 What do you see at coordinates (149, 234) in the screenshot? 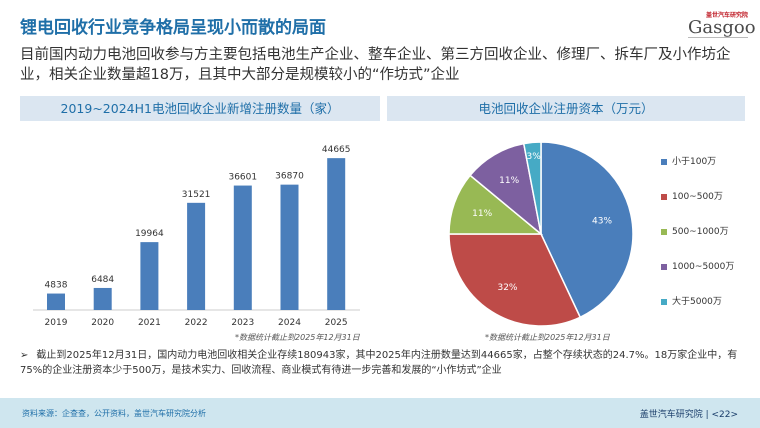
I see `bar-value-label: 19964` at bounding box center [149, 234].